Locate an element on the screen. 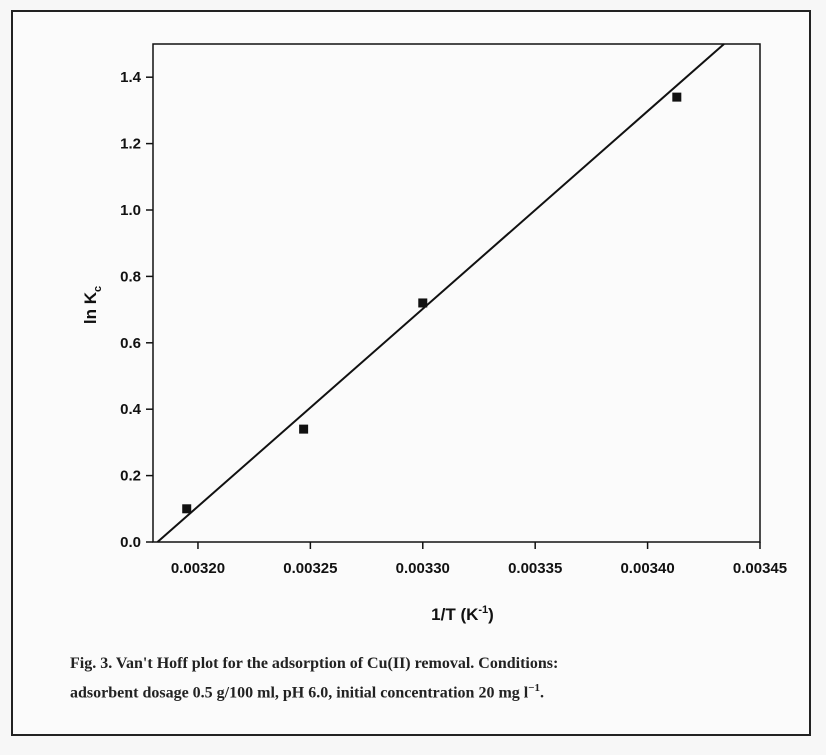 This screenshot has width=826, height=755. y-tick-label: 0.8 is located at coordinates (130, 276).